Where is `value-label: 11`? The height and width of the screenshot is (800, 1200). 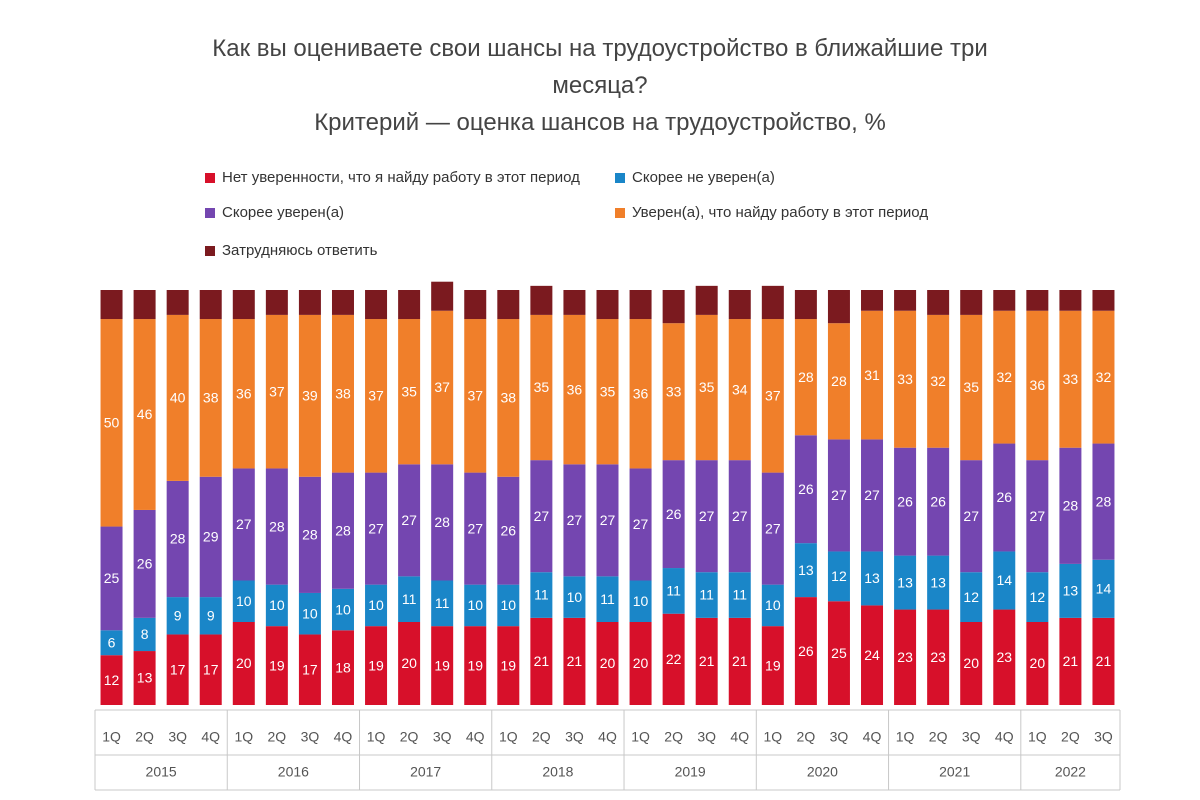
value-label: 11 is located at coordinates (673, 591).